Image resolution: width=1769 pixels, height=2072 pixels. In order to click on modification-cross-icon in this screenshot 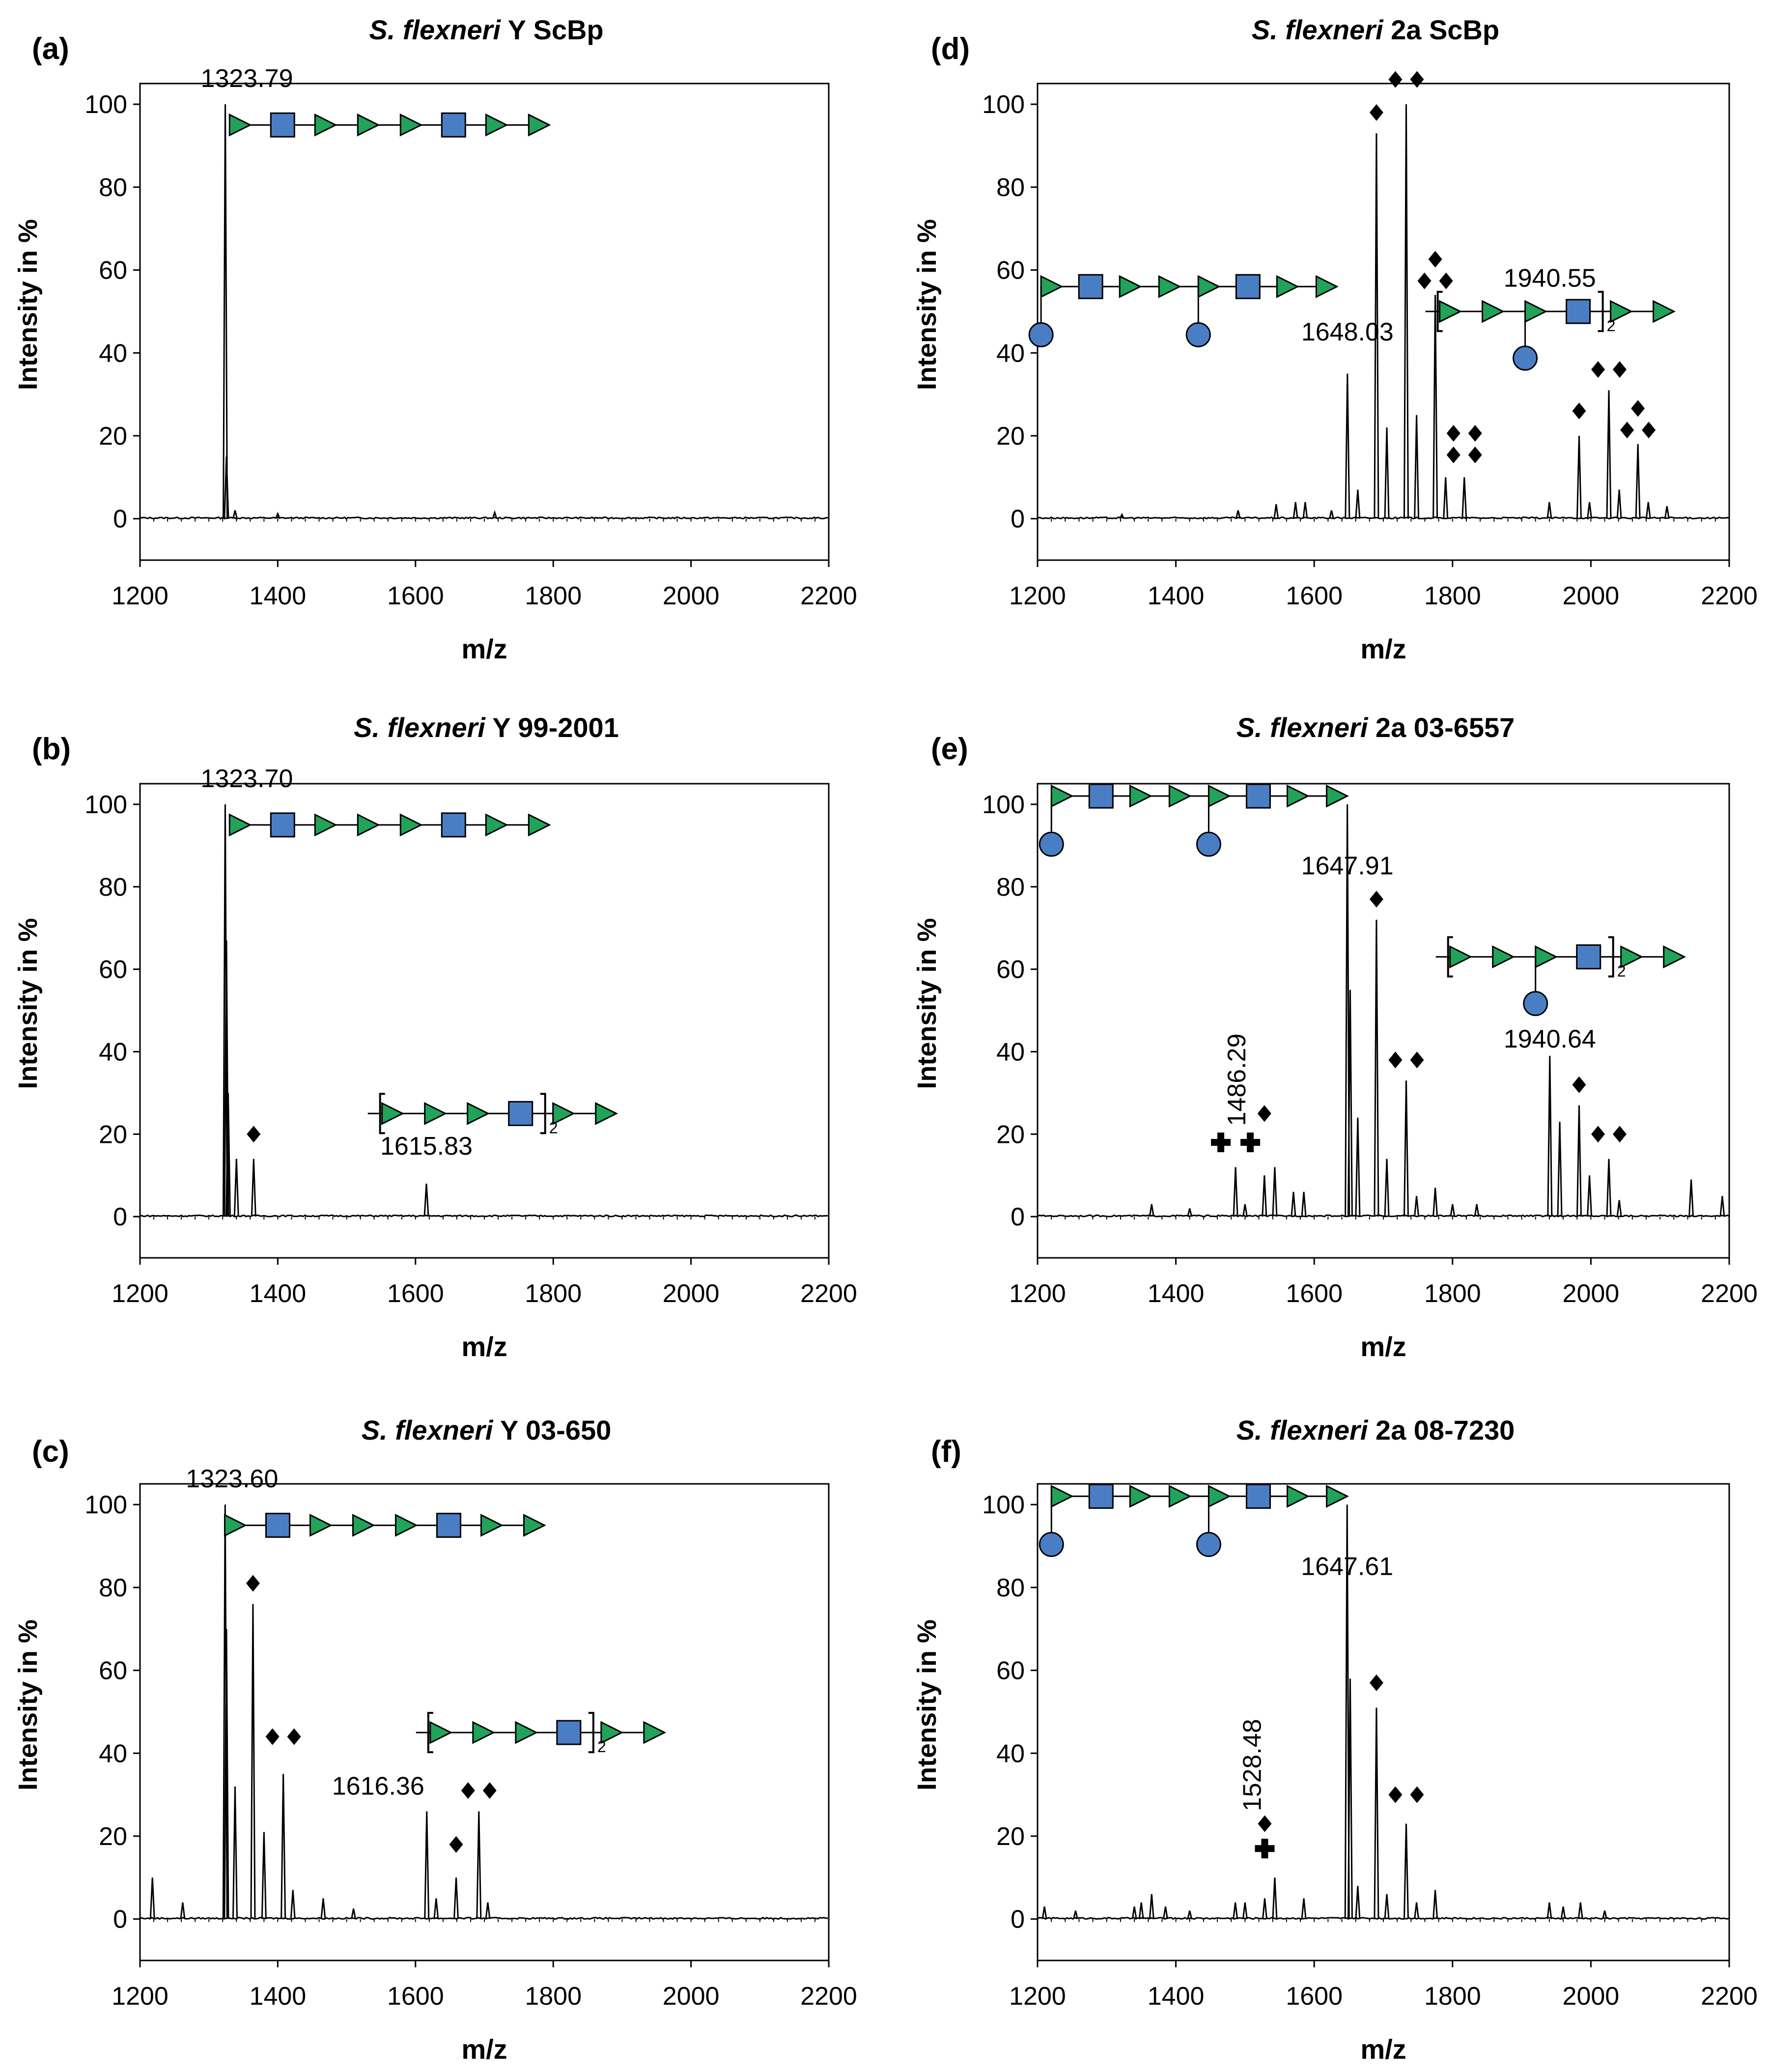, I will do `click(1265, 1849)`.